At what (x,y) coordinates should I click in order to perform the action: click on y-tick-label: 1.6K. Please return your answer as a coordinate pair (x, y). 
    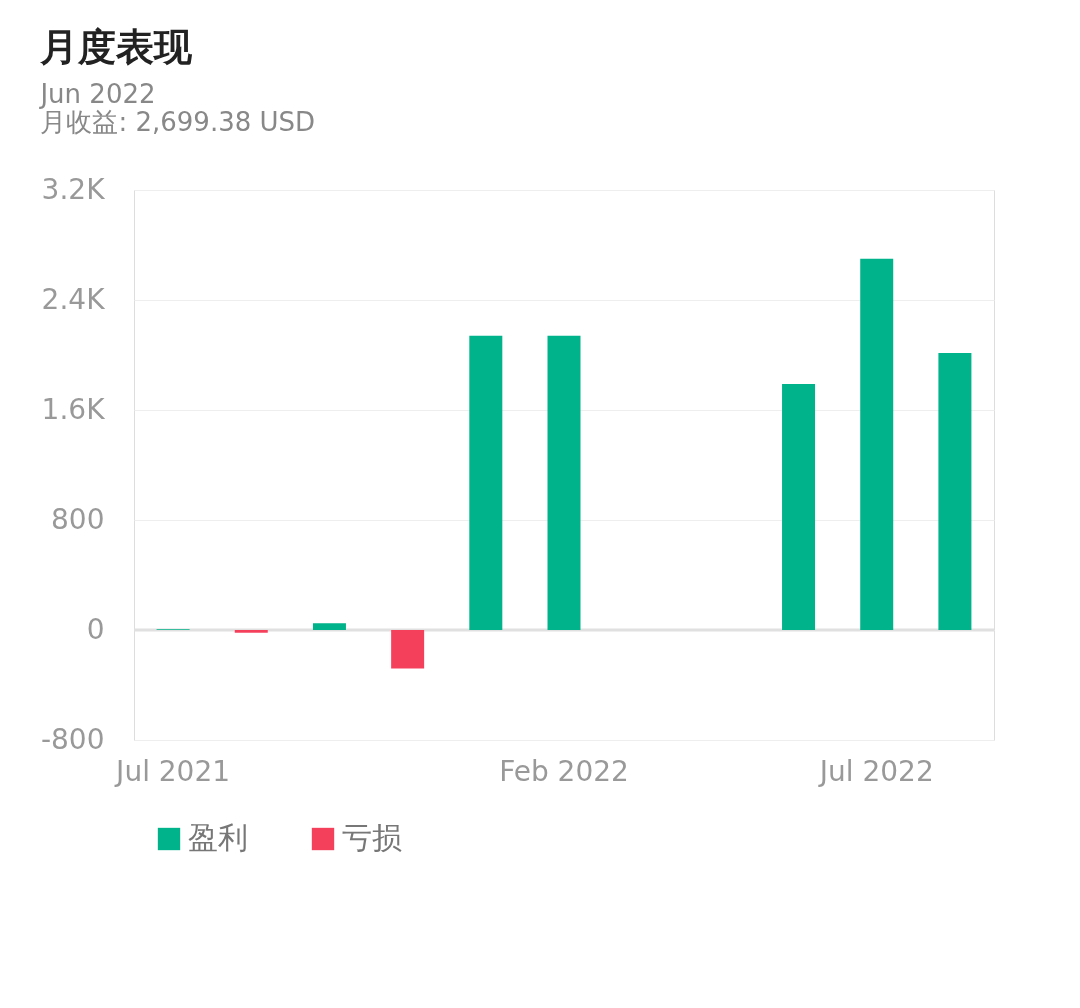
    Looking at the image, I should click on (73, 409).